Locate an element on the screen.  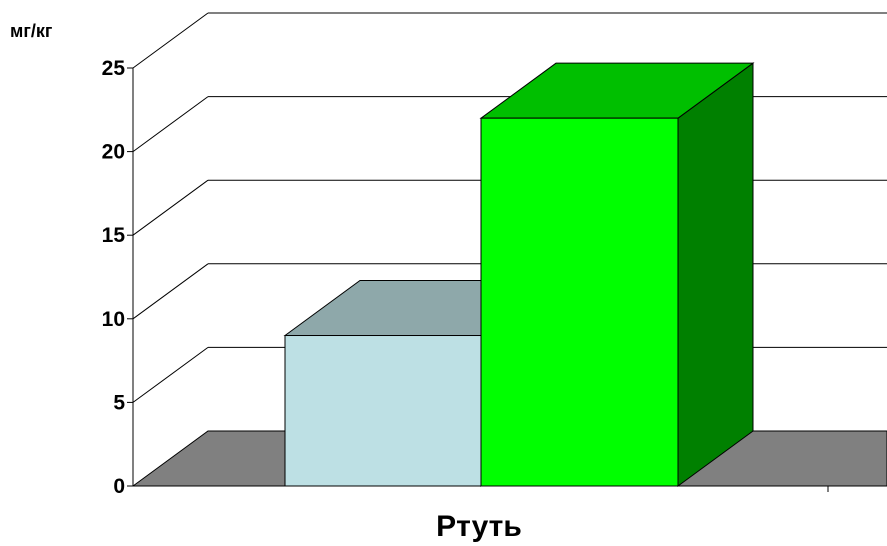
y-tick-label: 0 is located at coordinates (119, 486).